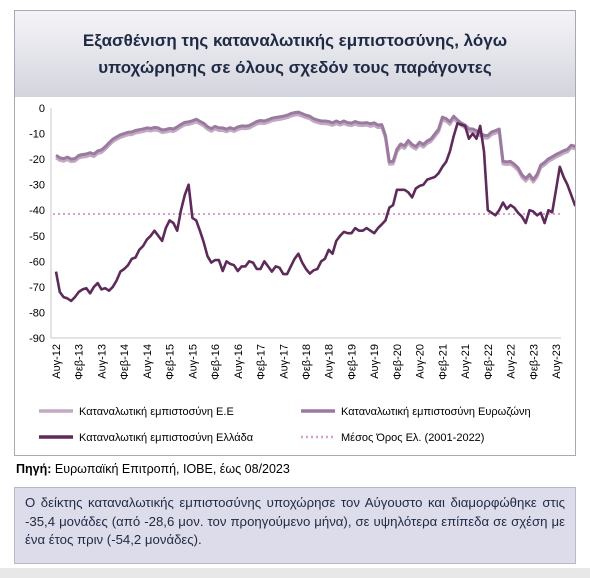  Describe the element at coordinates (37, 313) in the screenshot. I see `y-tick-label: -80` at that location.